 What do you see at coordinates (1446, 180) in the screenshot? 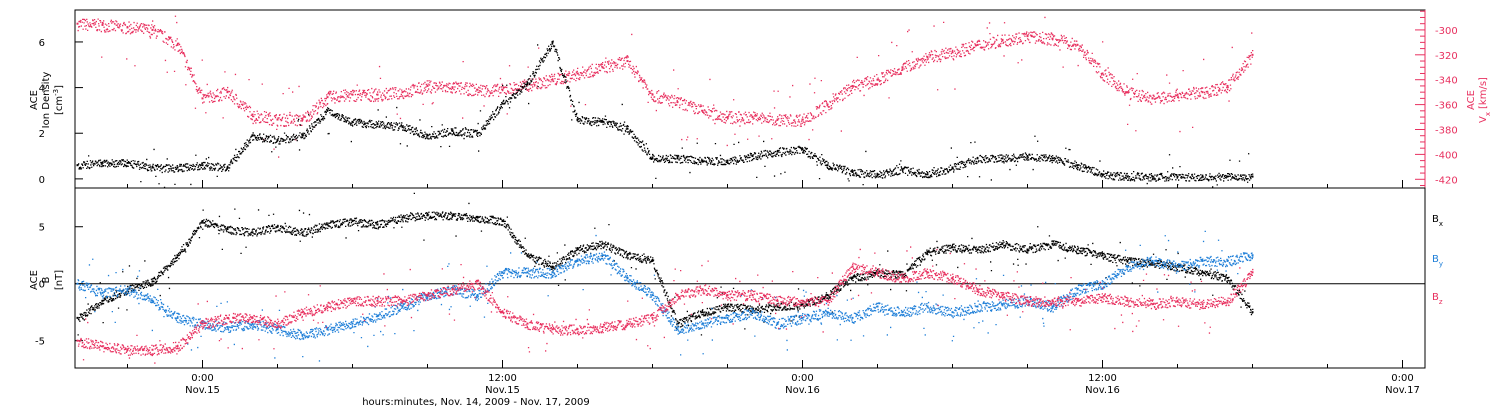
I see `velocity-tick-label-0: -420` at bounding box center [1446, 180].